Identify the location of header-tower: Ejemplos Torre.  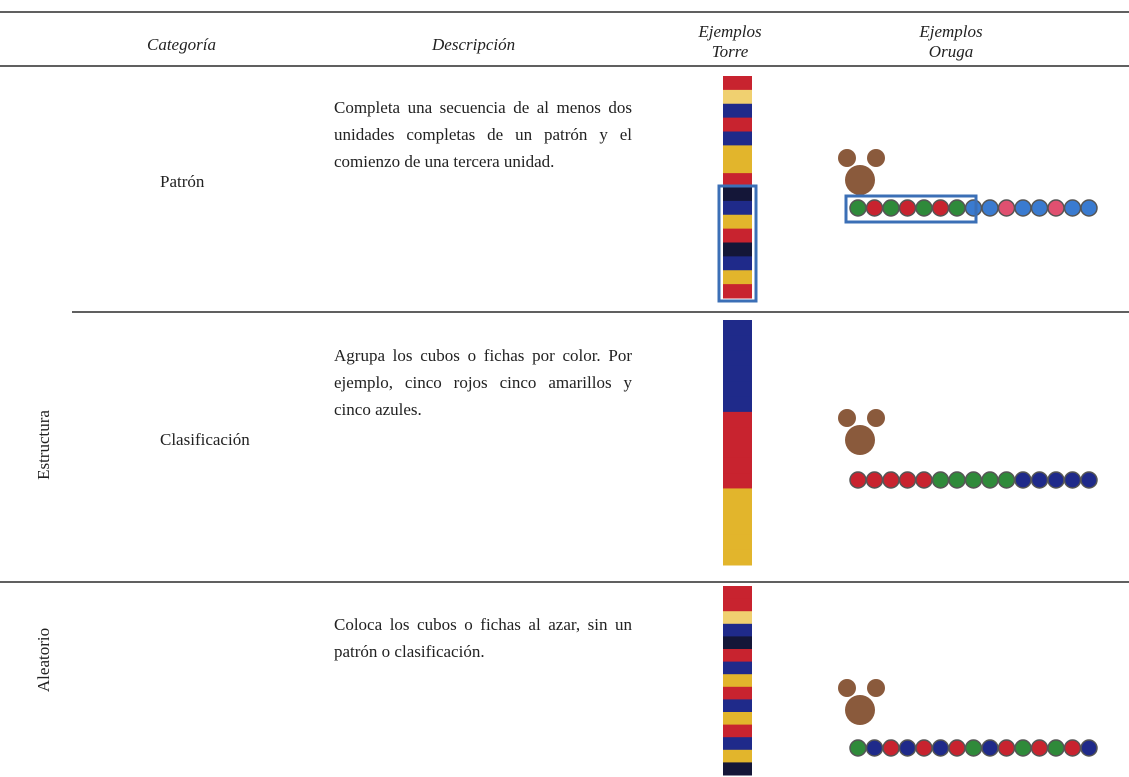
(730, 41).